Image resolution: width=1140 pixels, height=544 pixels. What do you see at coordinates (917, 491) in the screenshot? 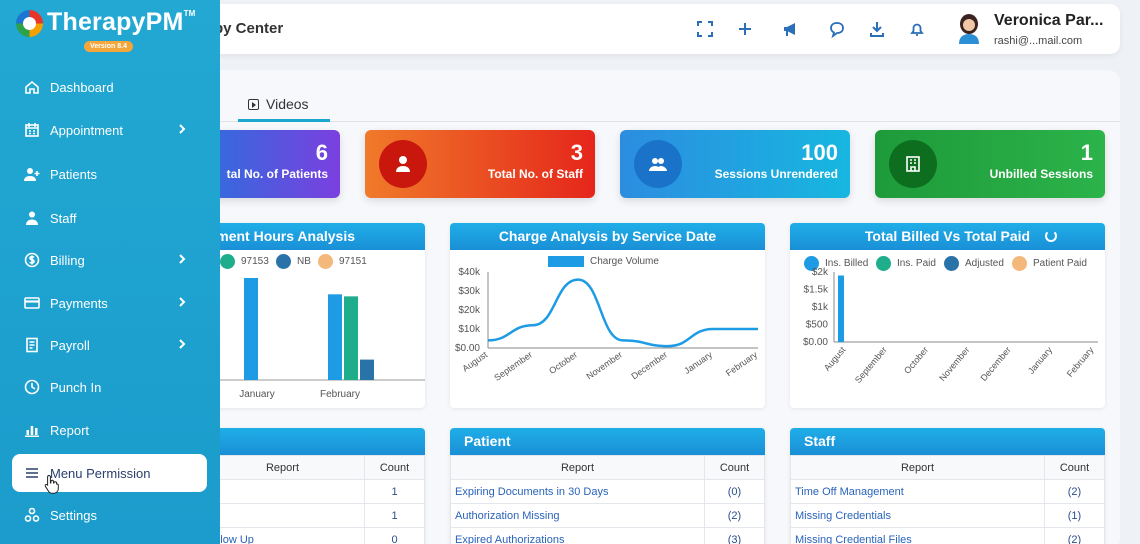
I see `report-link: Time Off Management` at bounding box center [917, 491].